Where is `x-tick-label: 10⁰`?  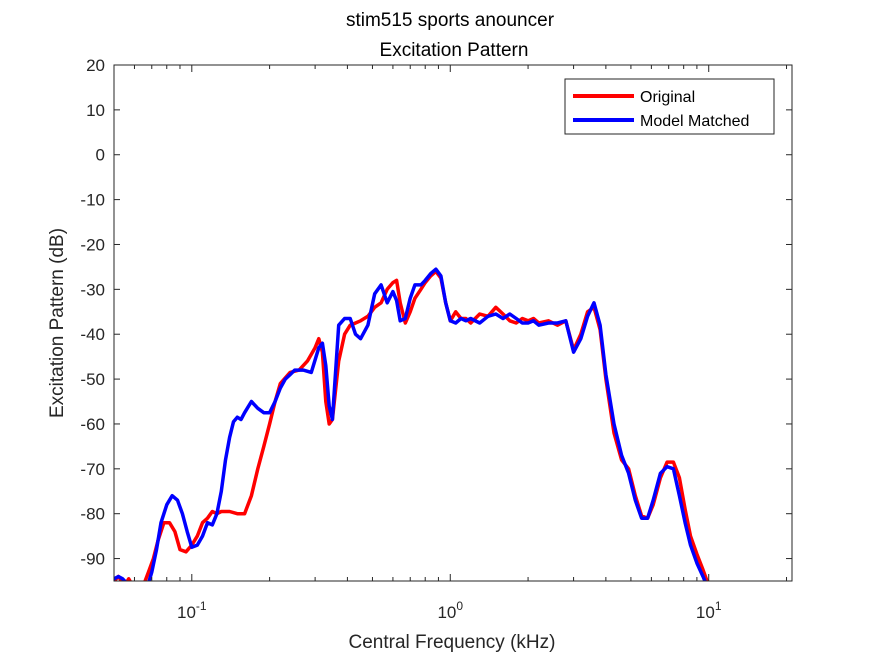
x-tick-label: 10⁰ is located at coordinates (450, 610).